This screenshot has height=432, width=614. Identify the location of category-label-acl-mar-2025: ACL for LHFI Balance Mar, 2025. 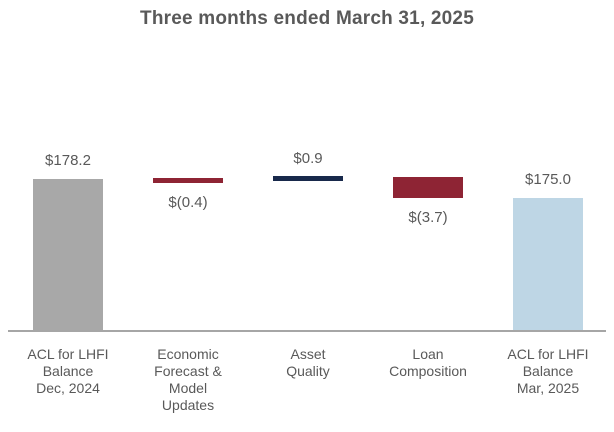
(548, 371).